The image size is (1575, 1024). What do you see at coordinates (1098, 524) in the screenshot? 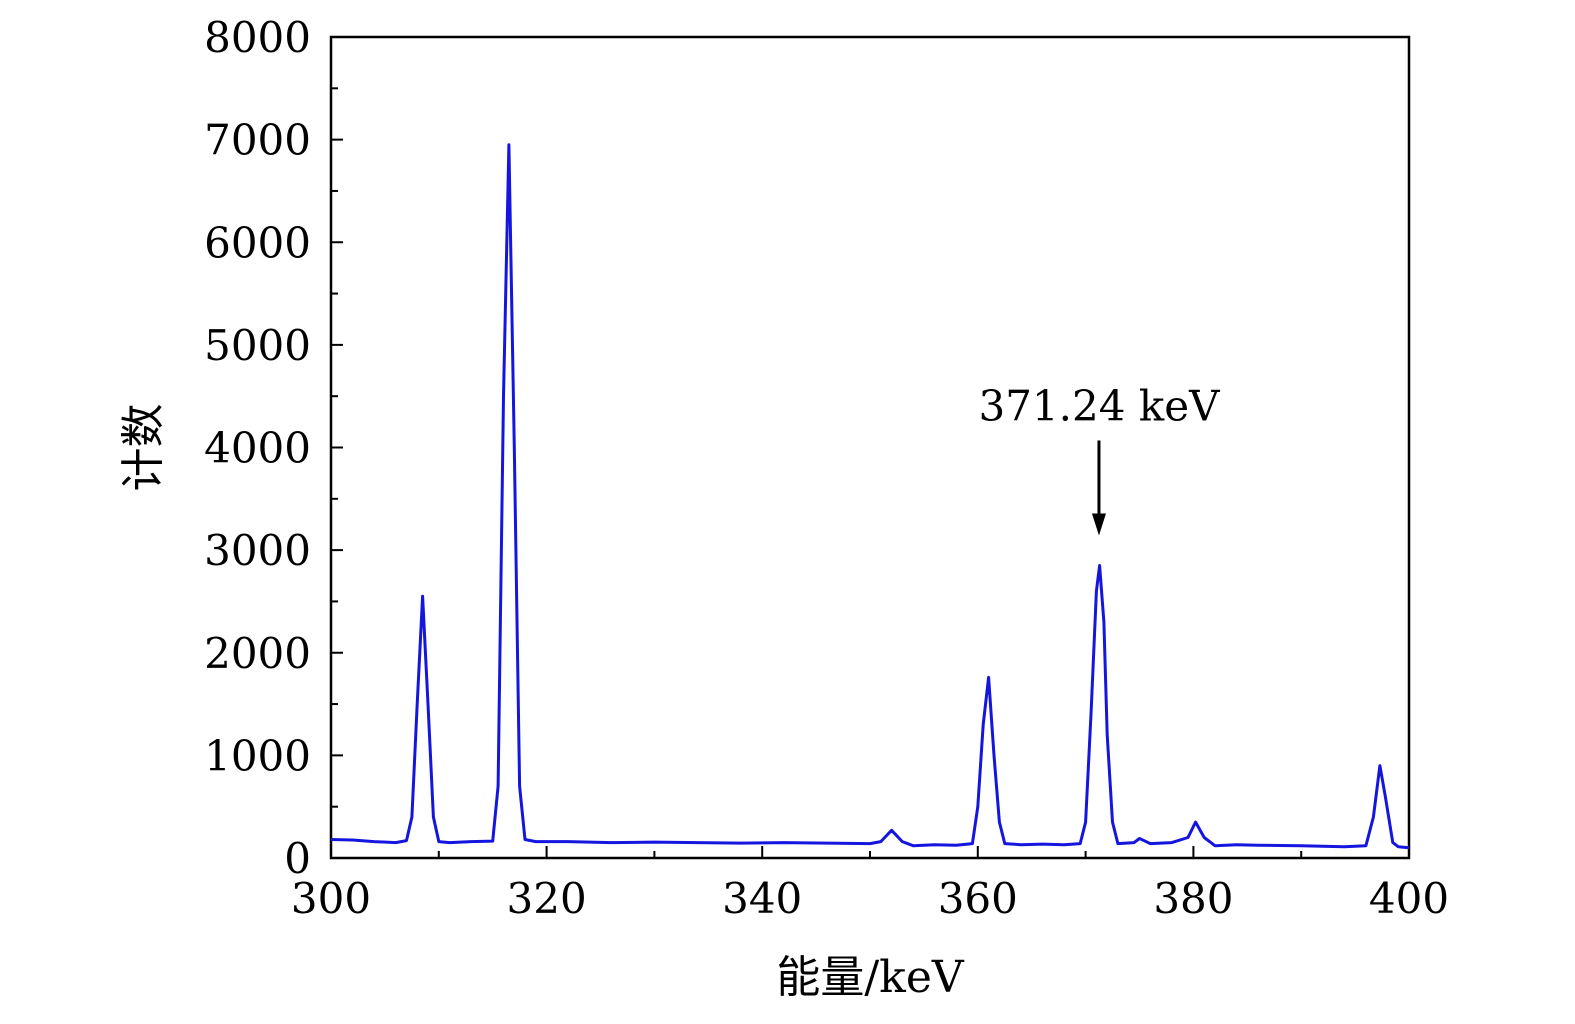
I see `annotation-arrow-head` at bounding box center [1098, 524].